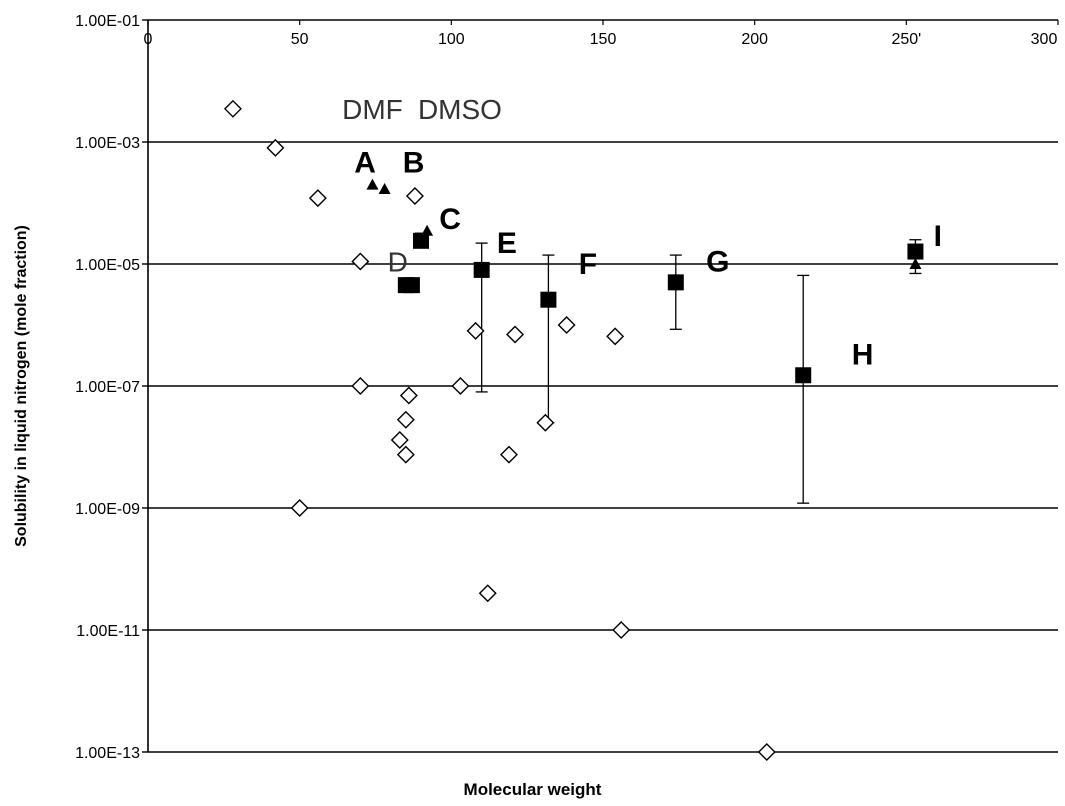 The width and height of the screenshot is (1065, 806). What do you see at coordinates (107, 753) in the screenshot?
I see `y-tick-label: 1.00E-13` at bounding box center [107, 753].